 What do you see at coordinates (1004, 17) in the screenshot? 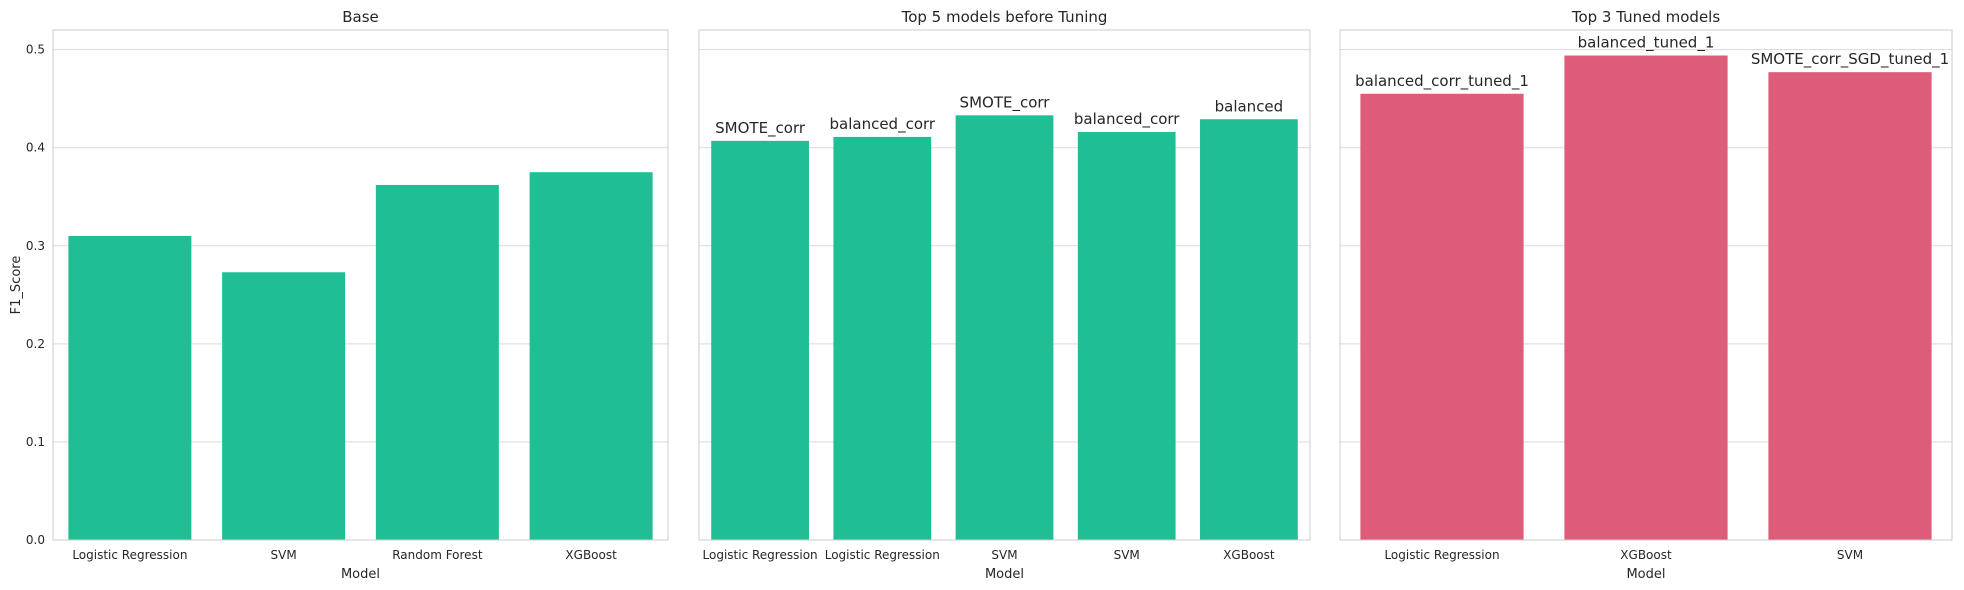
I see `panel-title: Top 5 models before Tuning` at bounding box center [1004, 17].